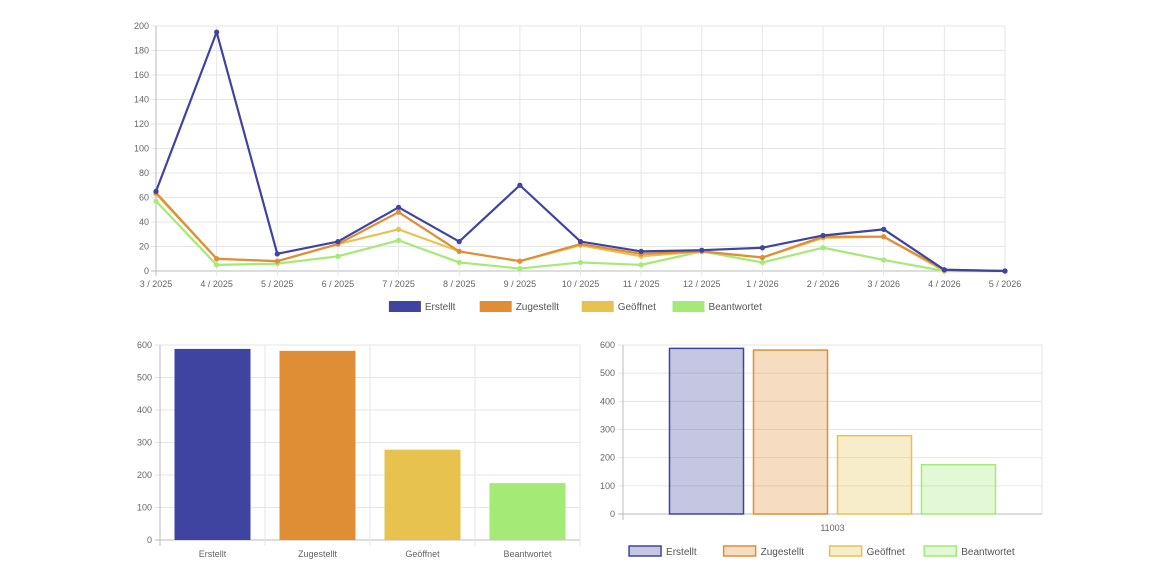 The image size is (1176, 585). Describe the element at coordinates (156, 284) in the screenshot. I see `x-tick-label: 3 / 2025` at that location.